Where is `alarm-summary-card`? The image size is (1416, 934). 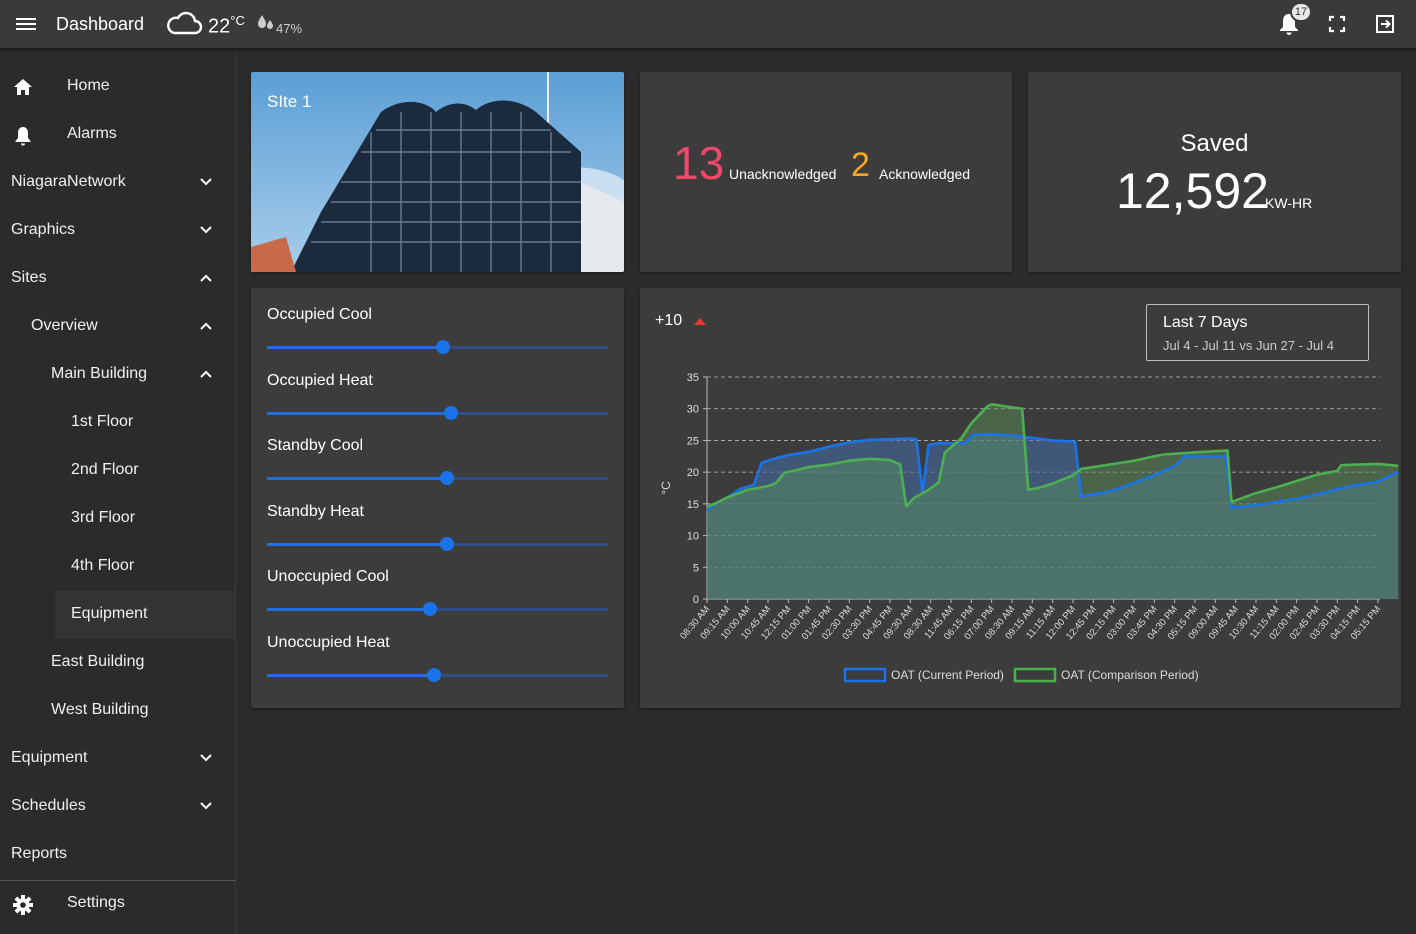 alarm-summary-card is located at coordinates (826, 172).